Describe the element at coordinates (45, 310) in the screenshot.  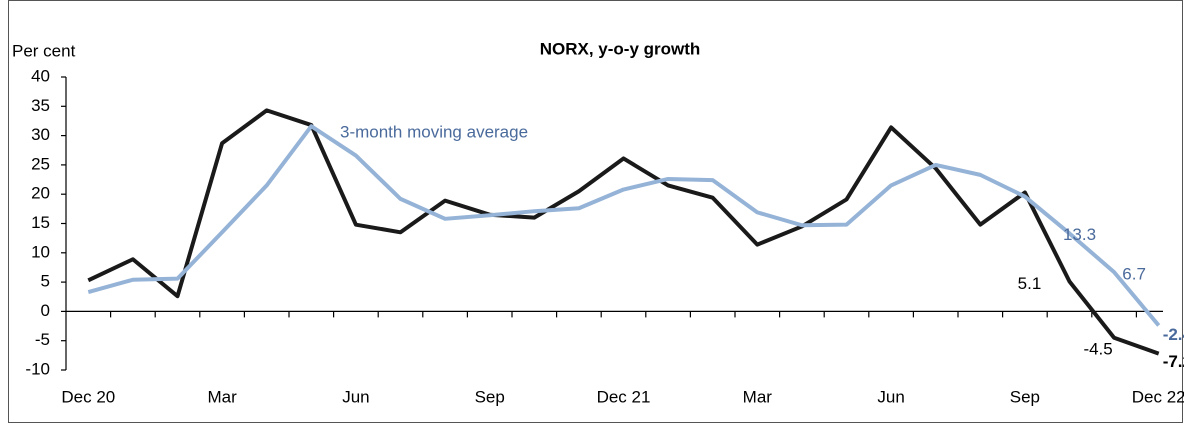
I see `y-tick-label: 0` at that location.